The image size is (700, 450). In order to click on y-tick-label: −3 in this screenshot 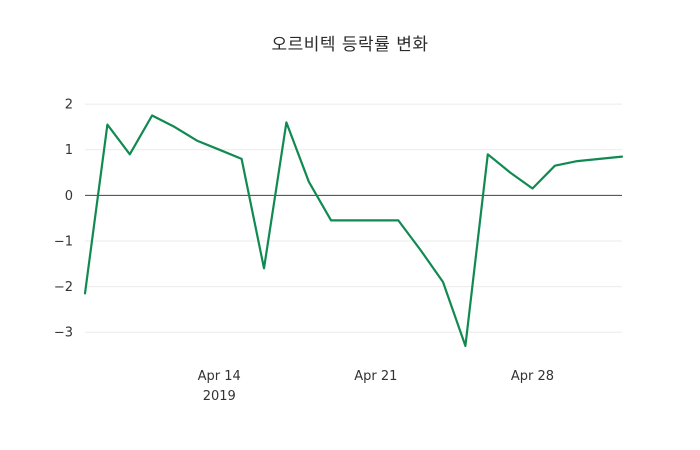, I will do `click(63, 333)`.